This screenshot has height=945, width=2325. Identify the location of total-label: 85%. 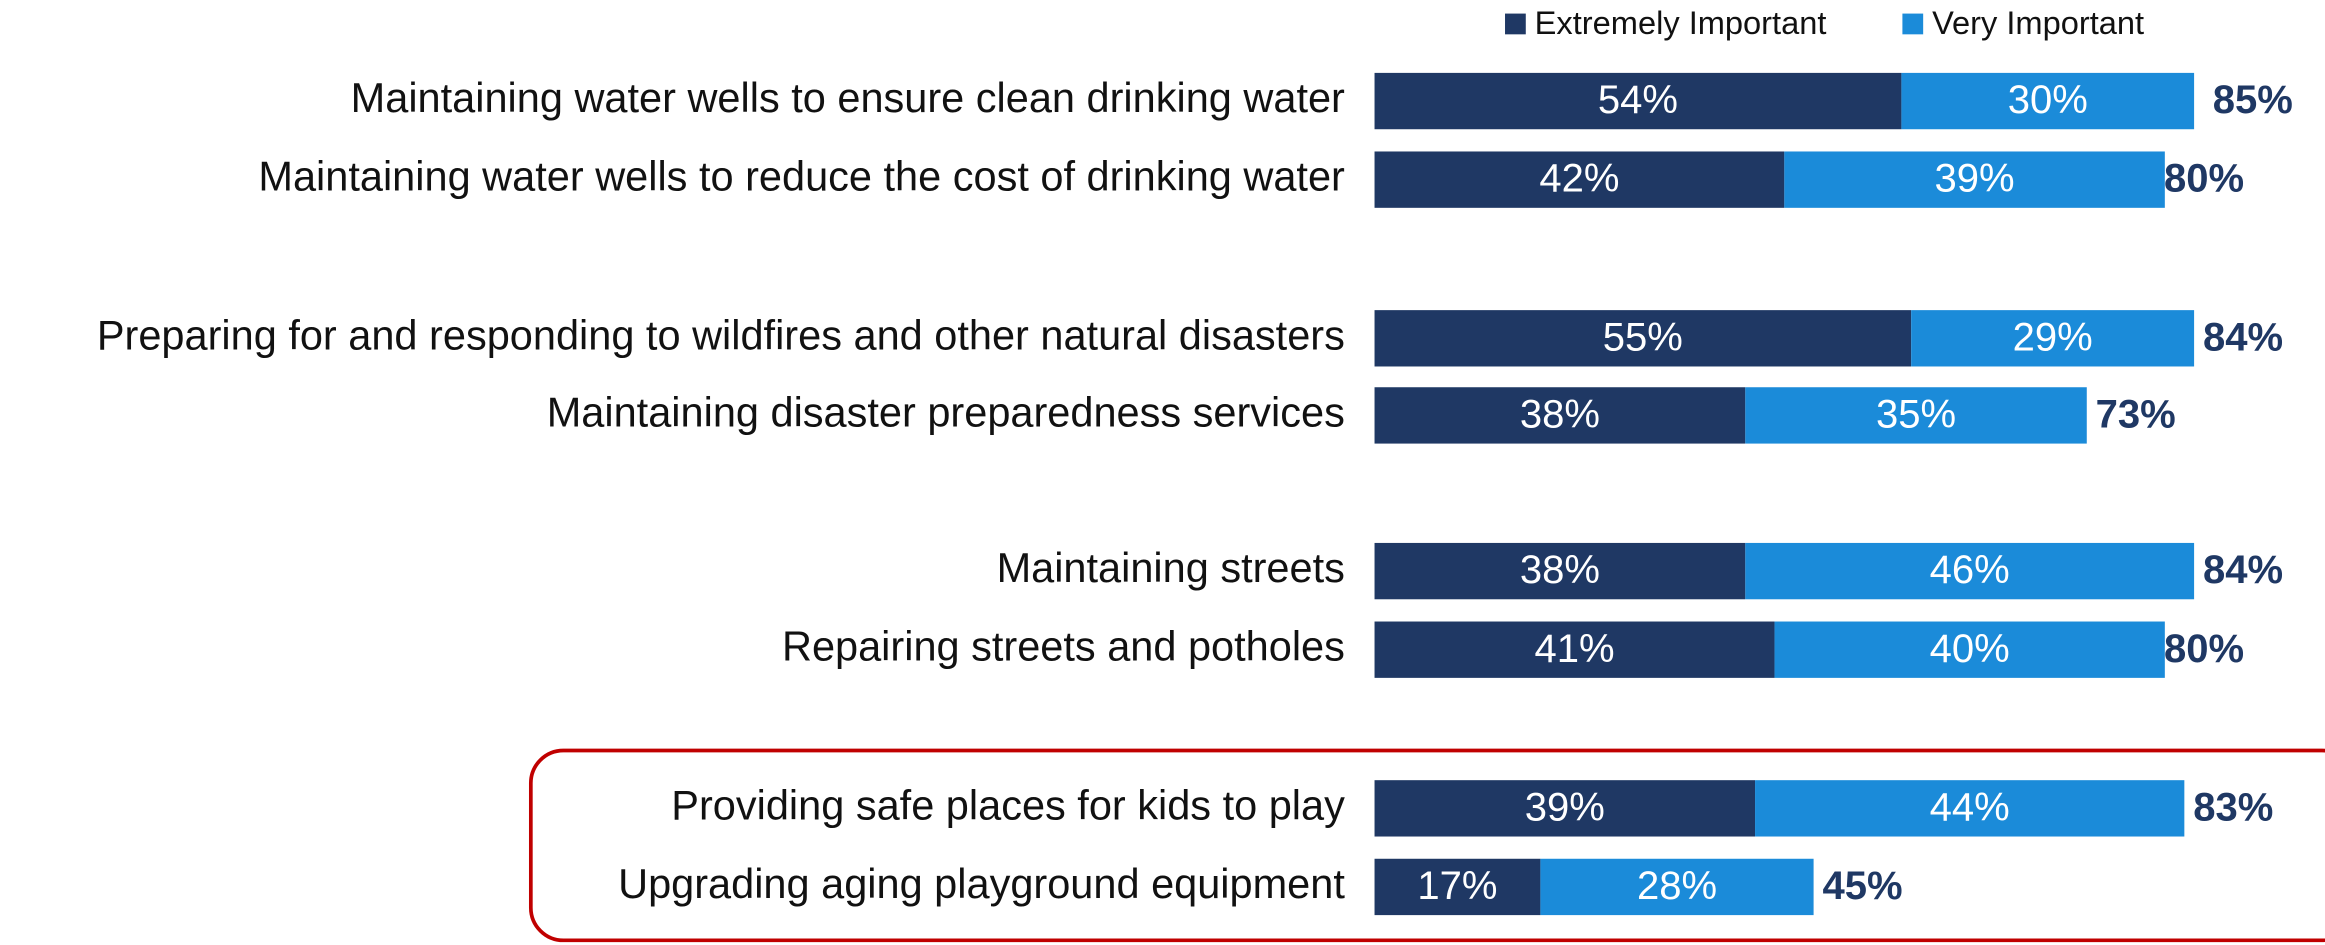
(2253, 100).